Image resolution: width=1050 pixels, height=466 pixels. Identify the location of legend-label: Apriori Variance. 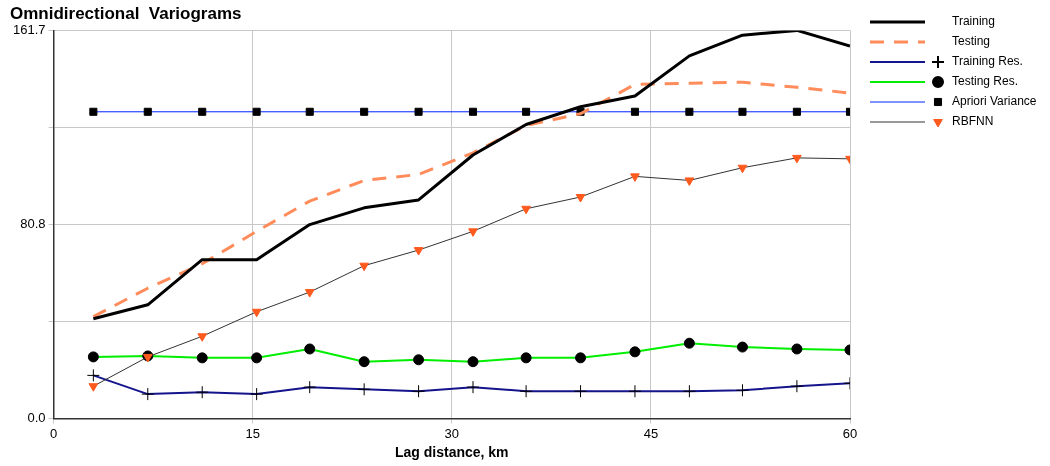
(994, 101).